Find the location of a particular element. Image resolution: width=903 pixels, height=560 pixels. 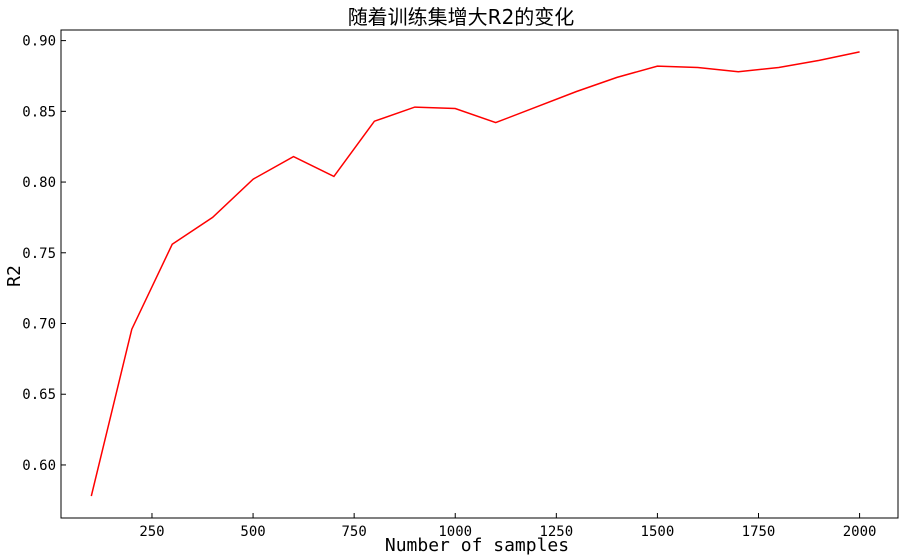

y-tick-label: 0.85 is located at coordinates (39, 112).